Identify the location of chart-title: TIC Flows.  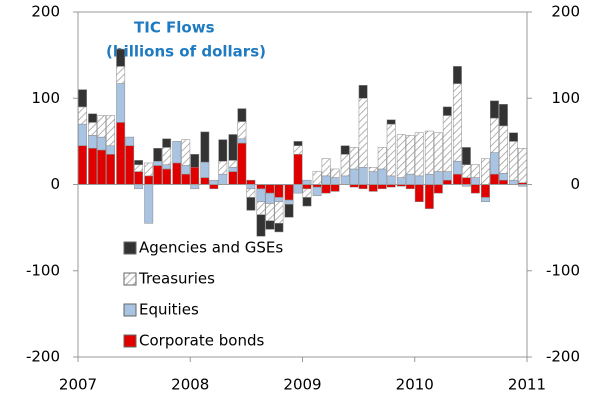
(174, 28).